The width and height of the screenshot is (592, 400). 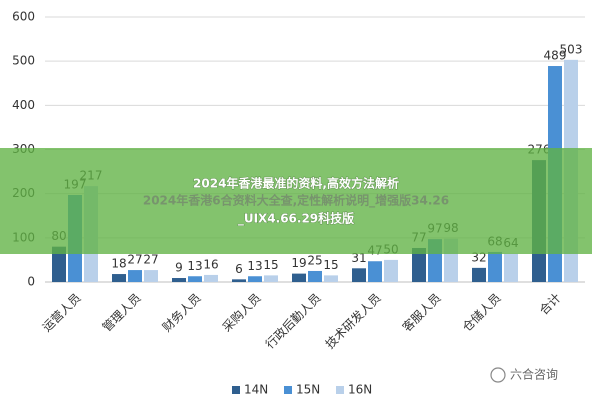 I want to click on banner-caption: 2024年香港6合资料大全查,定性解析说明_增强版34.26, so click(x=296, y=201).